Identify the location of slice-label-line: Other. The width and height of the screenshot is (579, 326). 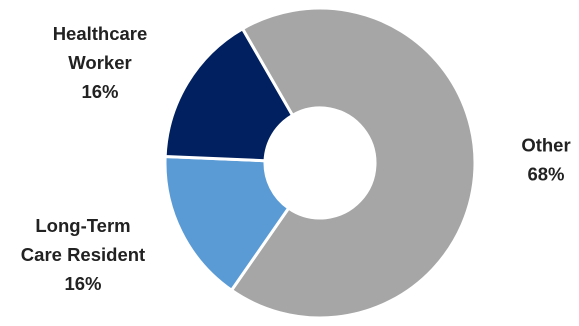
(545, 144).